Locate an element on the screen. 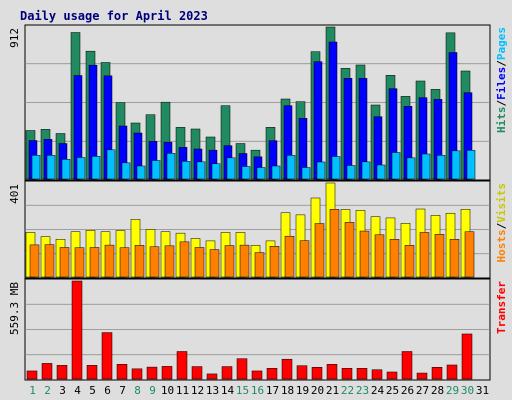 The width and height of the screenshot is (512, 400). x-tick-label: 5 is located at coordinates (92, 390).